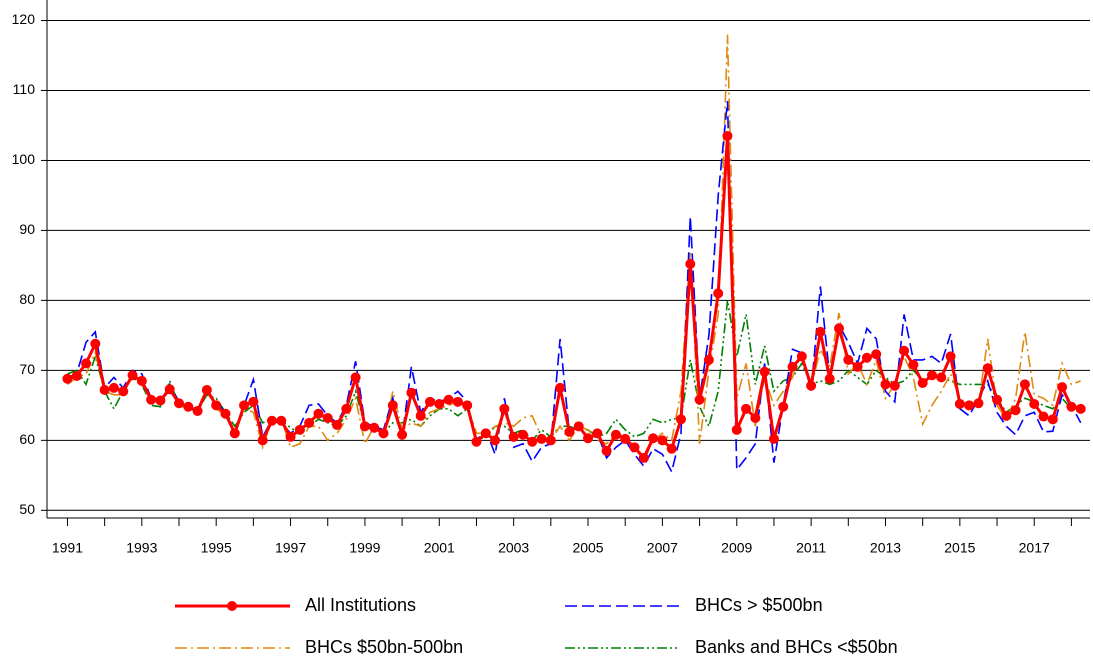 This screenshot has height=664, width=1093. What do you see at coordinates (24, 89) in the screenshot?
I see `y-tick-label: 110` at bounding box center [24, 89].